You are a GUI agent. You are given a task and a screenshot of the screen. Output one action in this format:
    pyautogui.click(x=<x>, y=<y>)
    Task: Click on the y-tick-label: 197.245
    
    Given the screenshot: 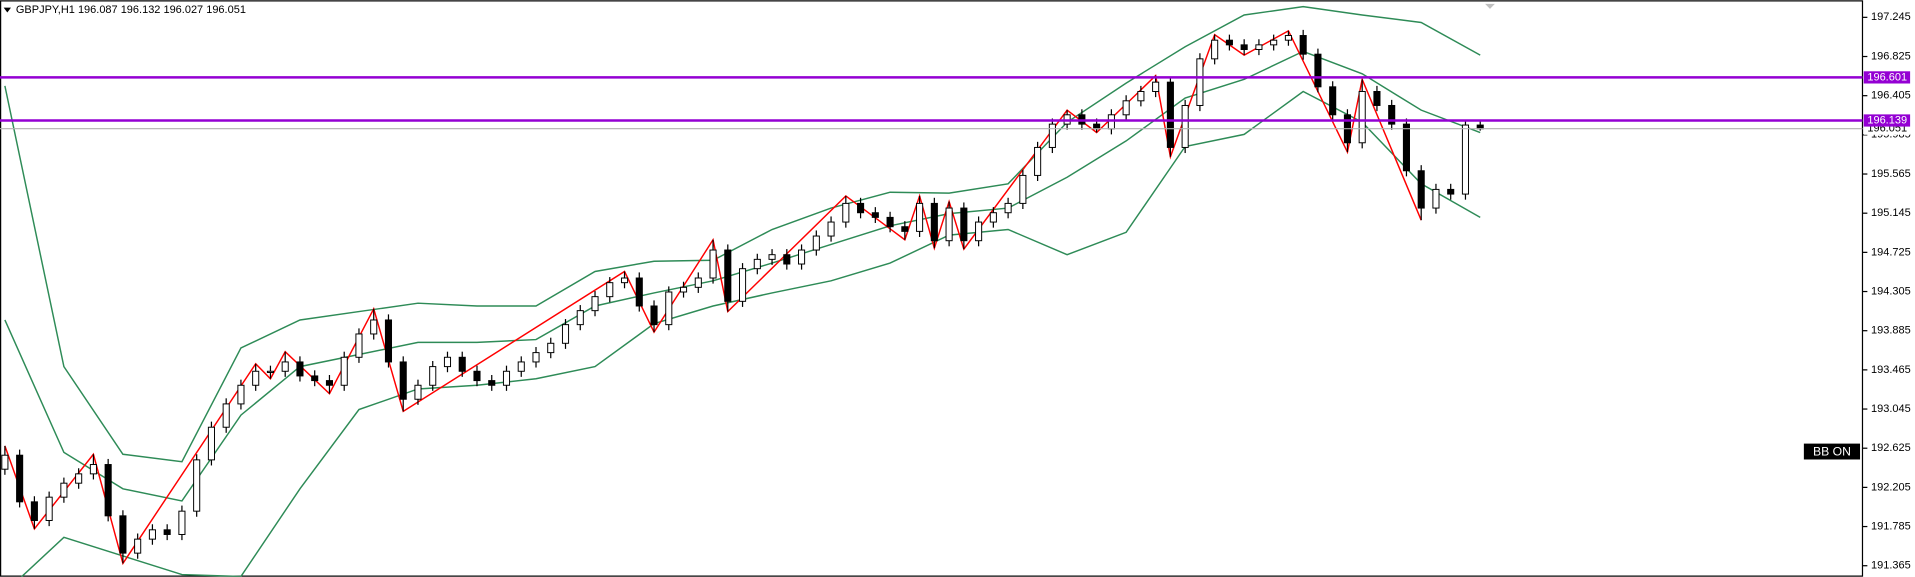 What is the action you would take?
    pyautogui.click(x=1891, y=17)
    